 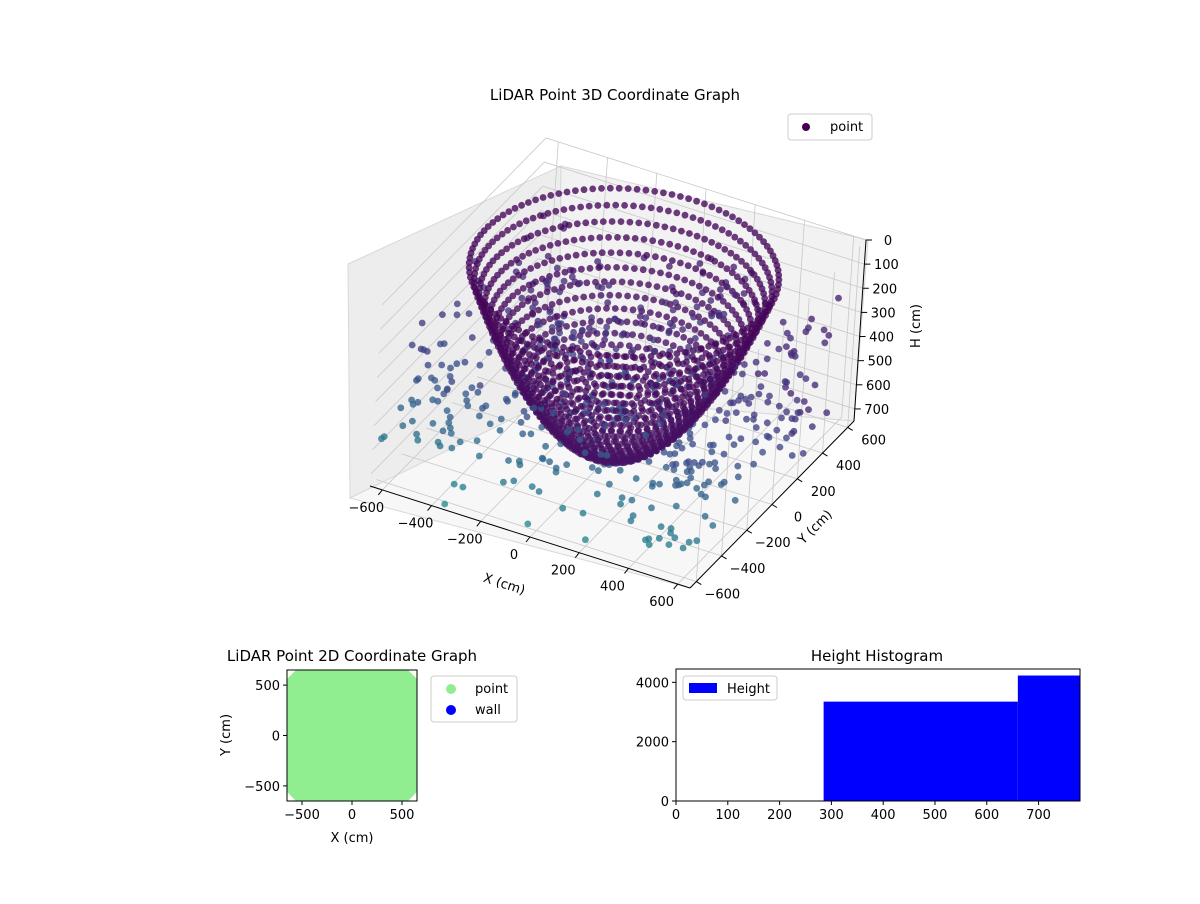 I want to click on plot-2d-title: LiDAR Point 2D Coordinate Graph, so click(x=352, y=656).